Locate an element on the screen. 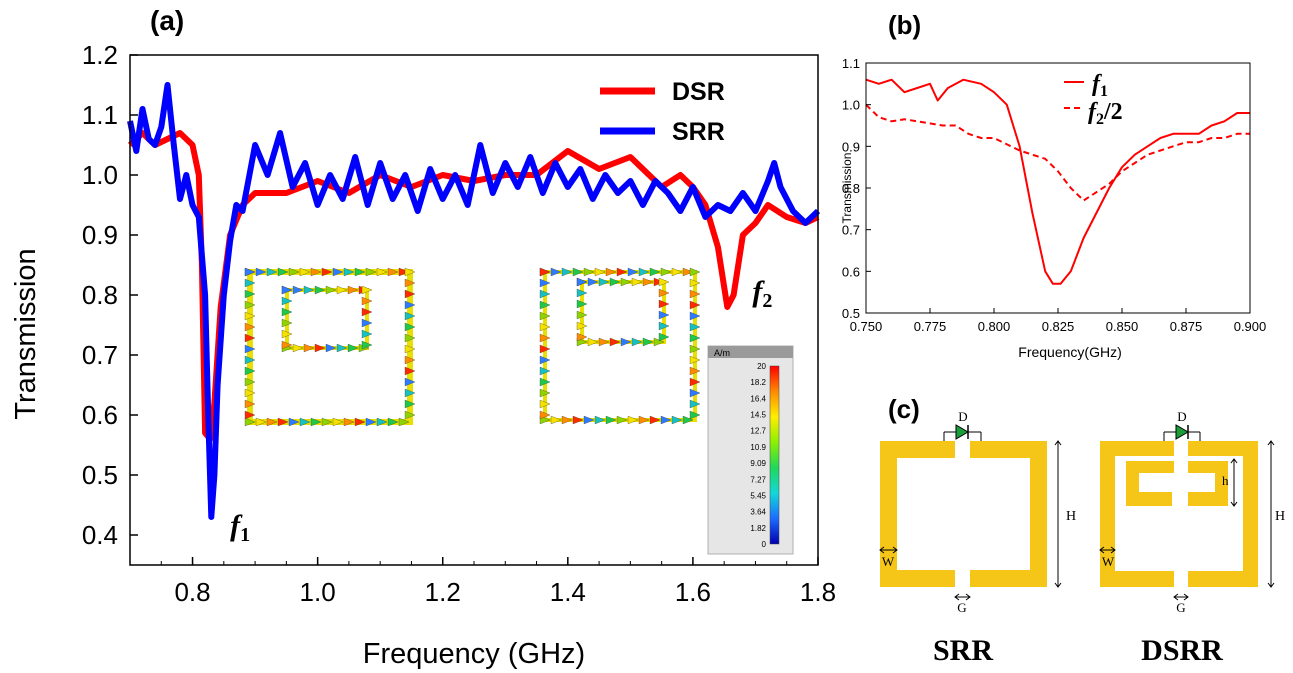 This screenshot has width=1293, height=673. dsrr-current-inner is located at coordinates (623, 312).